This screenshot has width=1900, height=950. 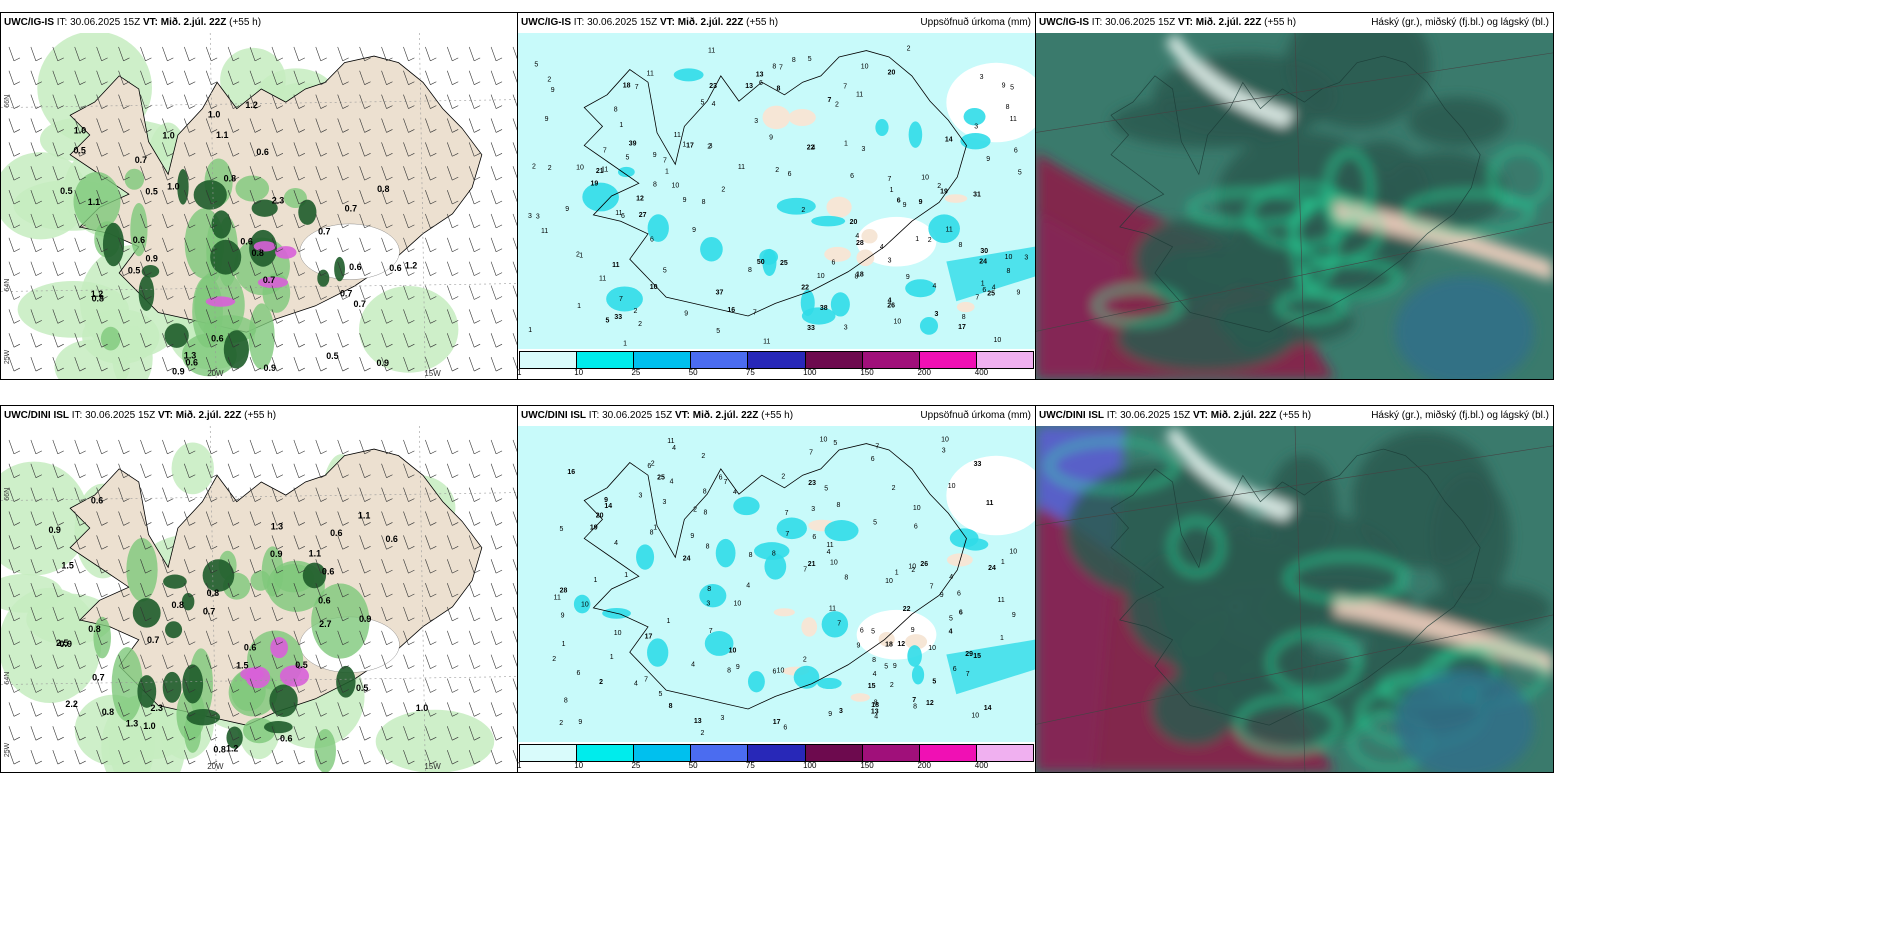 What do you see at coordinates (608, 506) in the screenshot?
I see `precip-value-label: 14` at bounding box center [608, 506].